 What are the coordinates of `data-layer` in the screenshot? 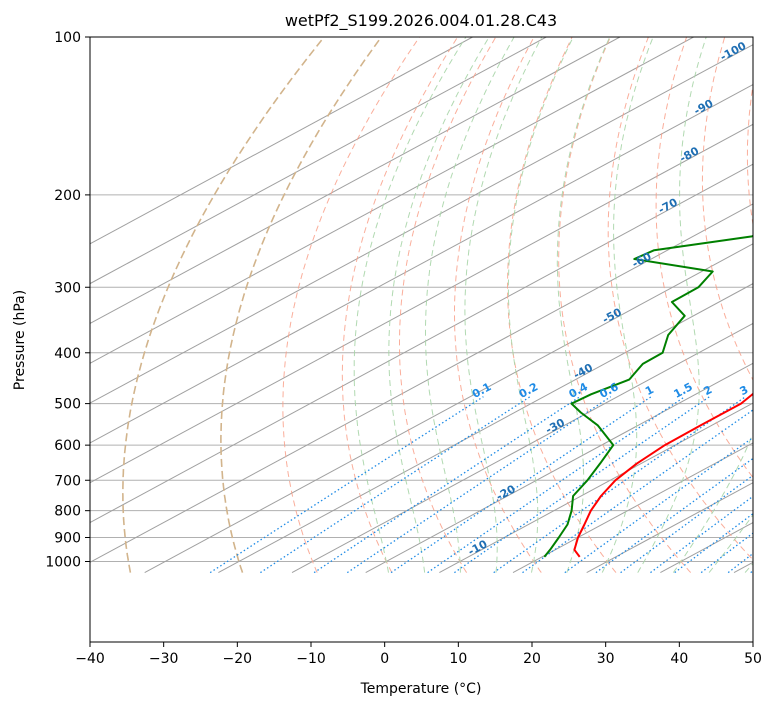 It's located at (648, 396).